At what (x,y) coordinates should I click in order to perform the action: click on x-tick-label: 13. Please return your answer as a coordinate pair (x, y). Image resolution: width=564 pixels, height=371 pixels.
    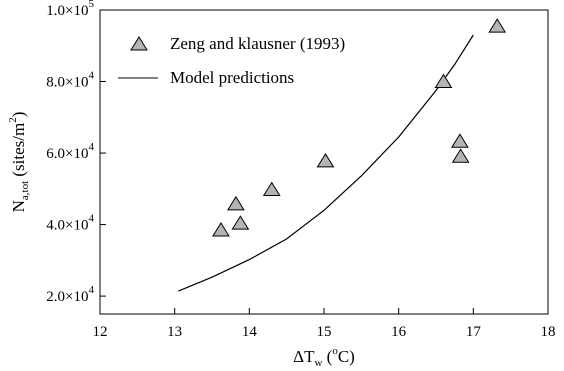
    Looking at the image, I should click on (174, 332).